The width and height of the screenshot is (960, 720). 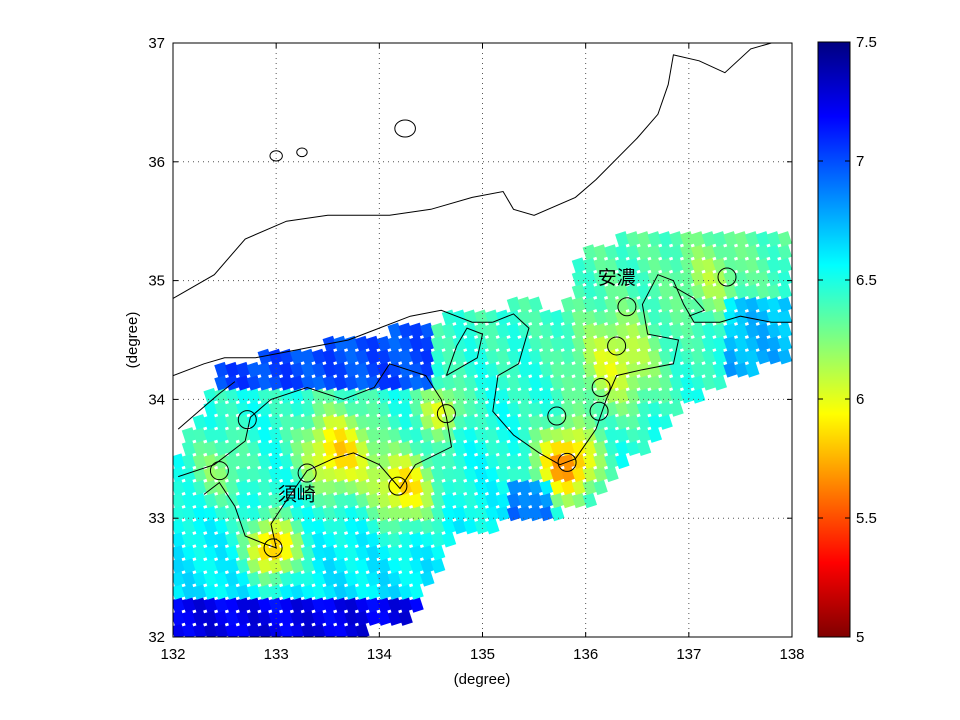 What do you see at coordinates (398, 486) in the screenshot?
I see `site-marker-circle` at bounding box center [398, 486].